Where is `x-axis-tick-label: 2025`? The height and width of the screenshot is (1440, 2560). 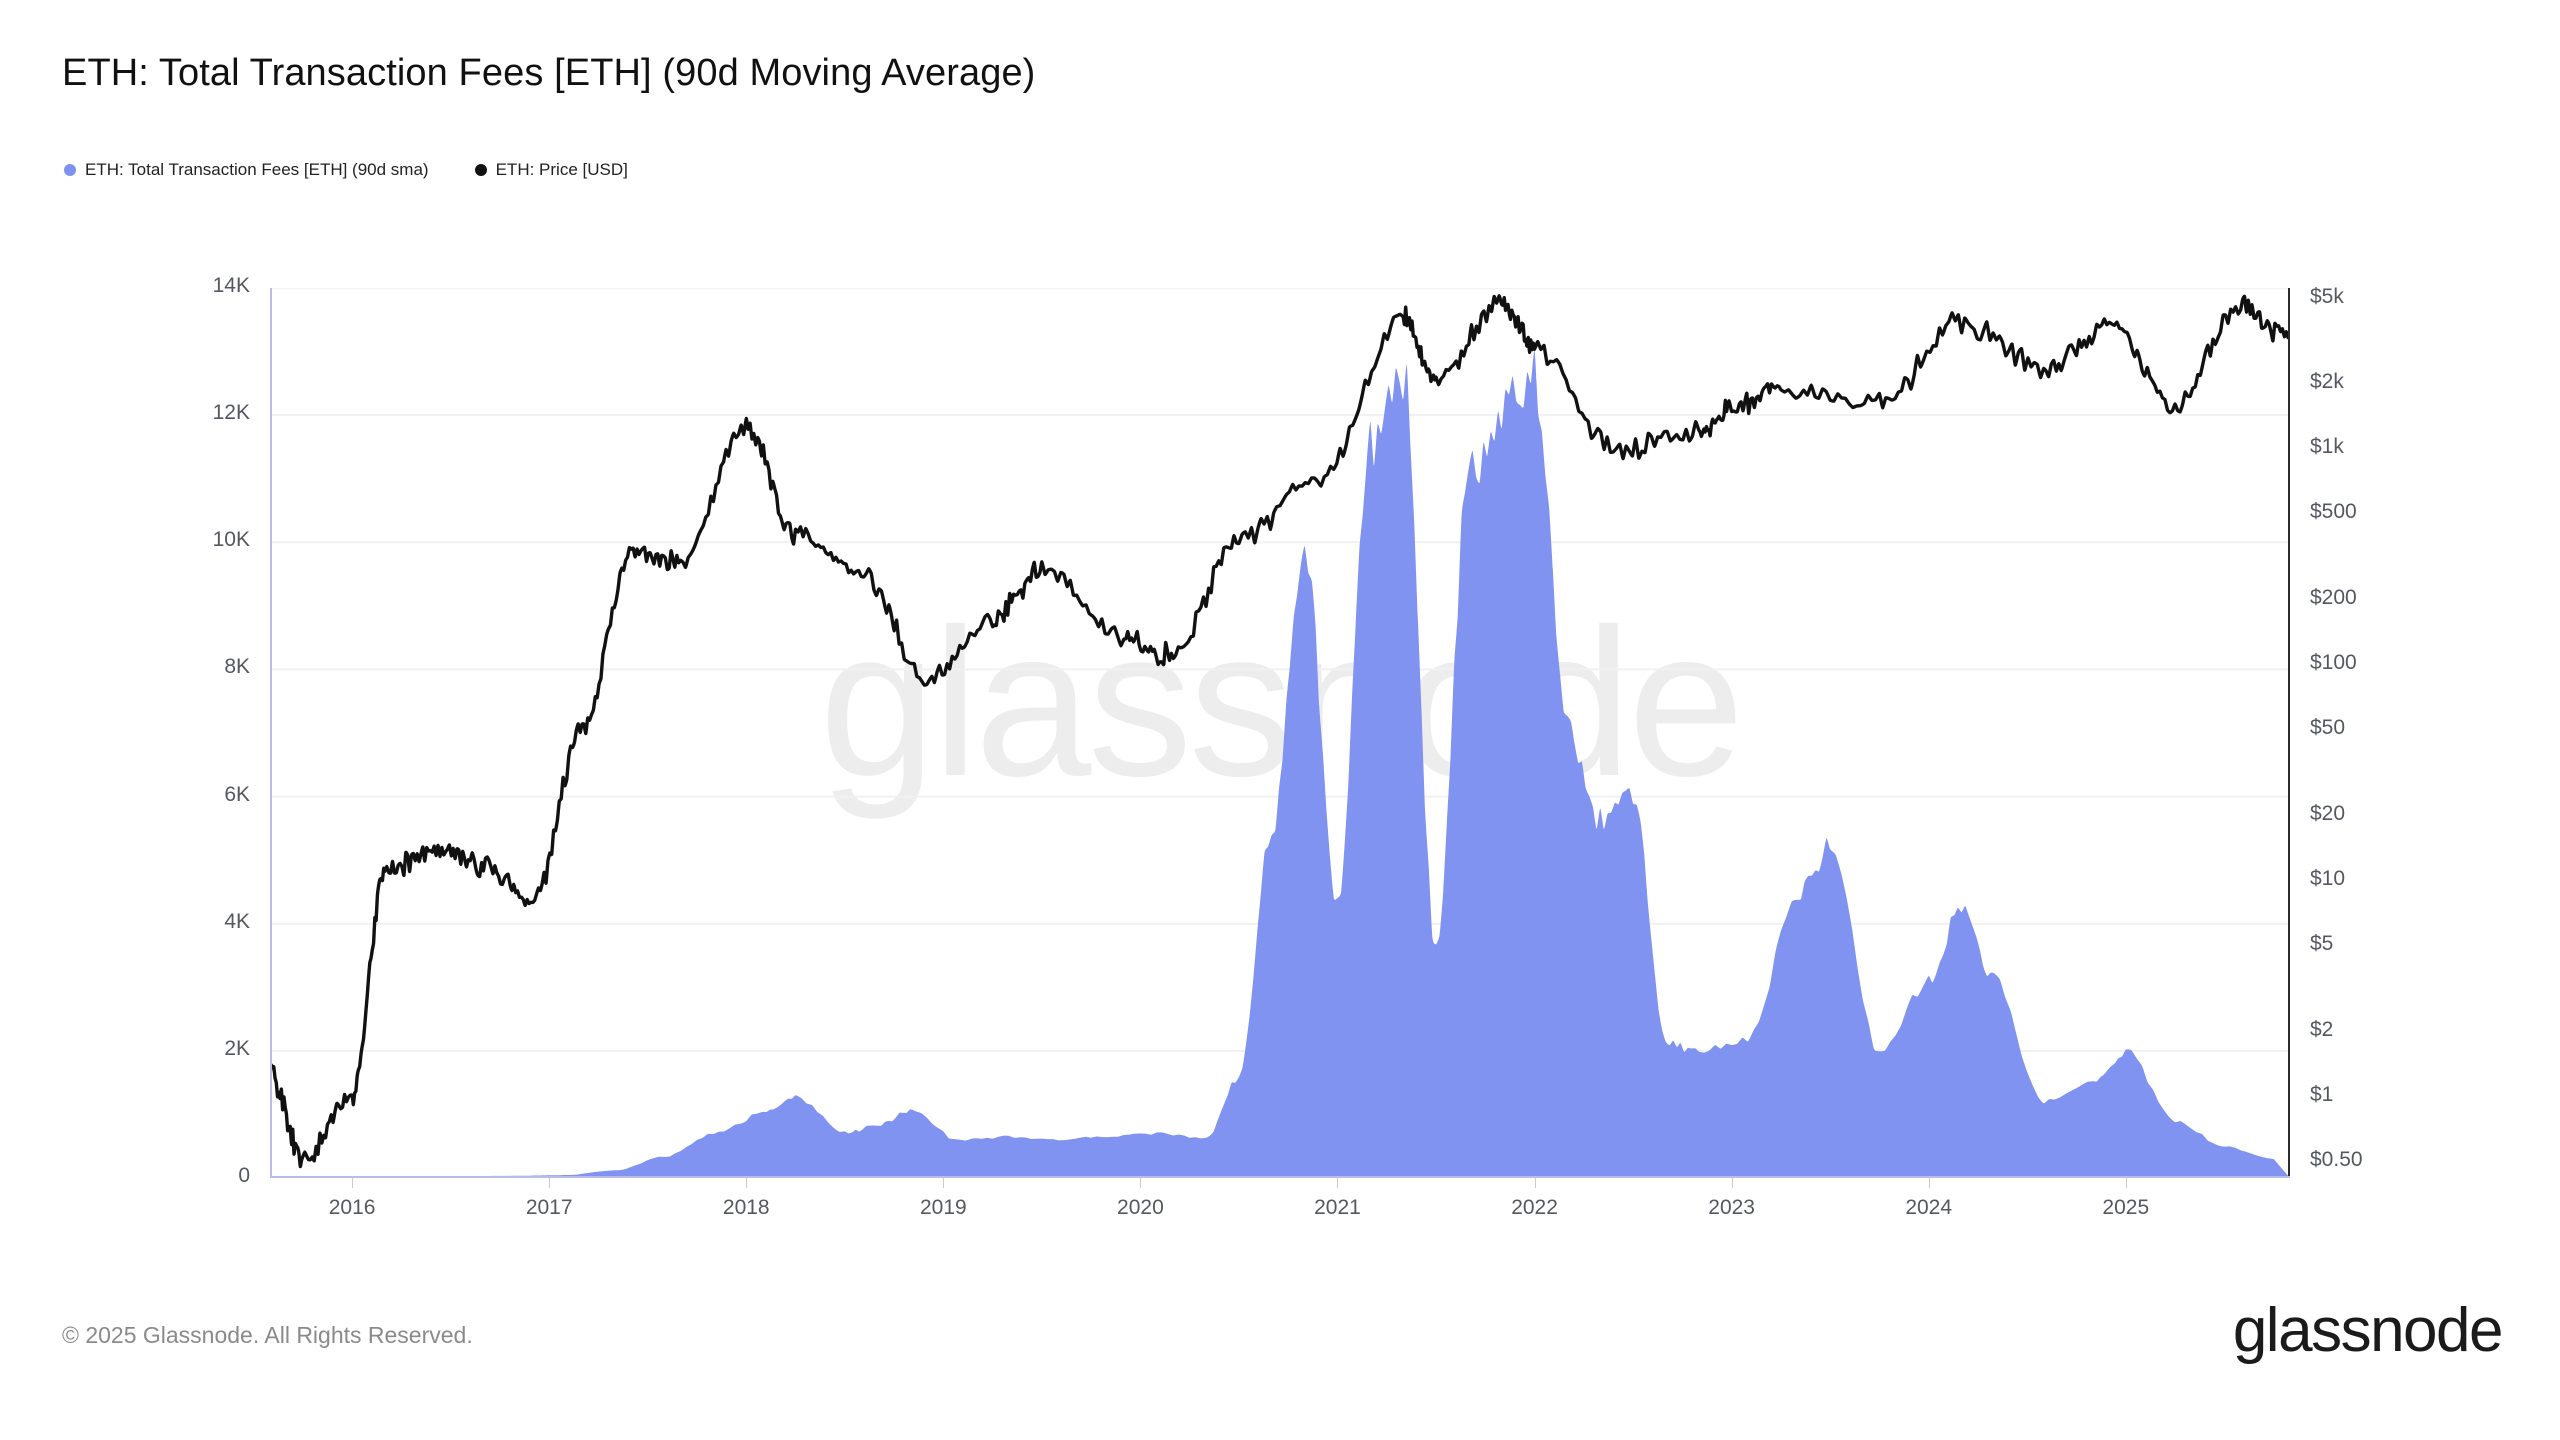
x-axis-tick-label: 2025 is located at coordinates (2126, 1207).